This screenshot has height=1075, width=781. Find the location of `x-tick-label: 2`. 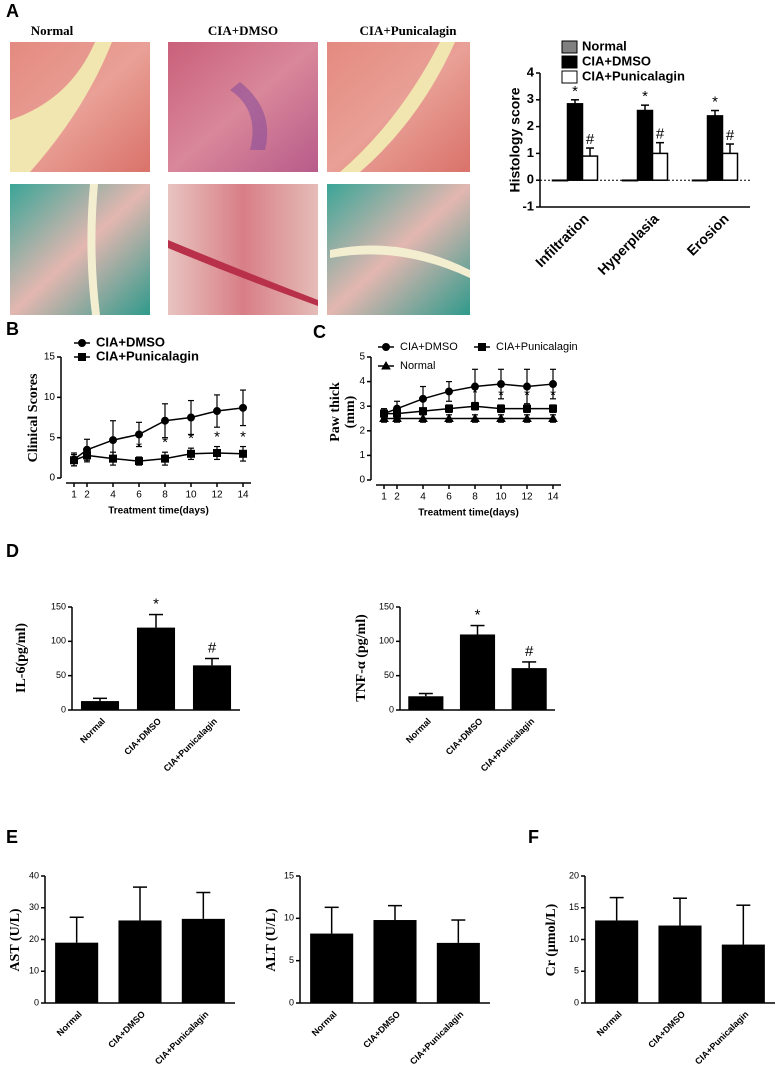

x-tick-label: 2 is located at coordinates (397, 497).